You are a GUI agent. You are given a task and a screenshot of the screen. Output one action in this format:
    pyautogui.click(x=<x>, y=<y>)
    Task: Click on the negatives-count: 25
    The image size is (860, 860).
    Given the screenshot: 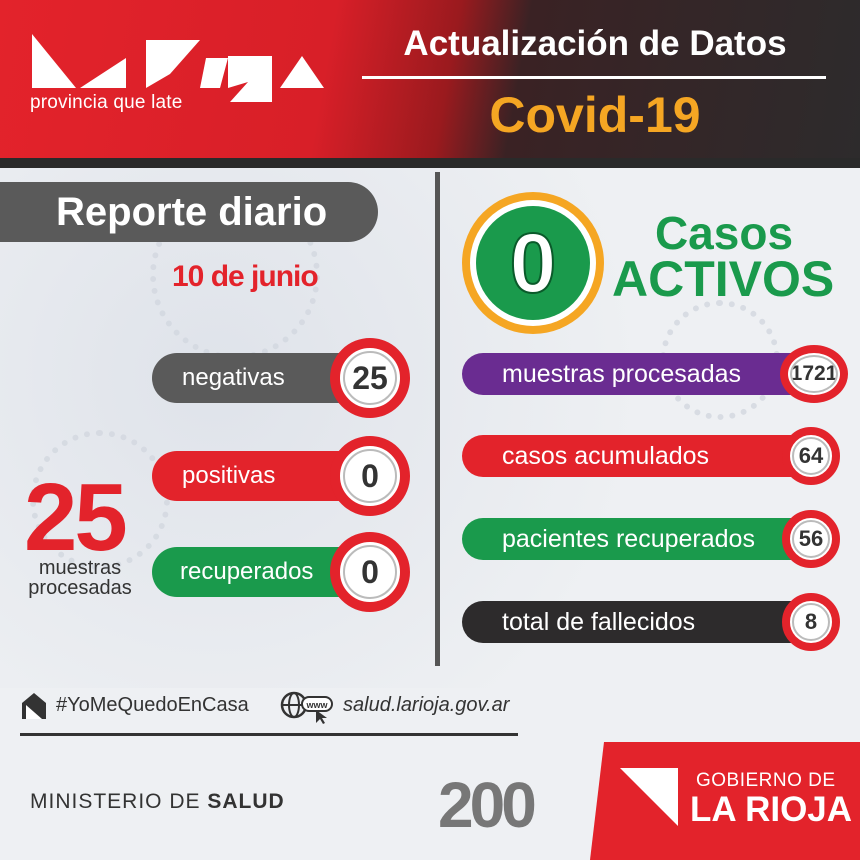 What is the action you would take?
    pyautogui.click(x=370, y=378)
    